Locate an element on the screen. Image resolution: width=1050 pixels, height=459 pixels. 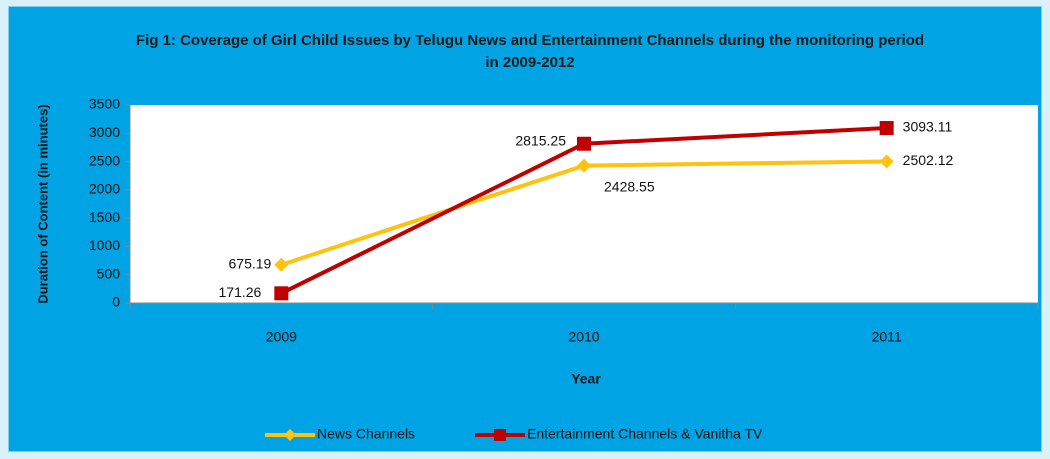
x-tick-label: 2010 is located at coordinates (583, 337).